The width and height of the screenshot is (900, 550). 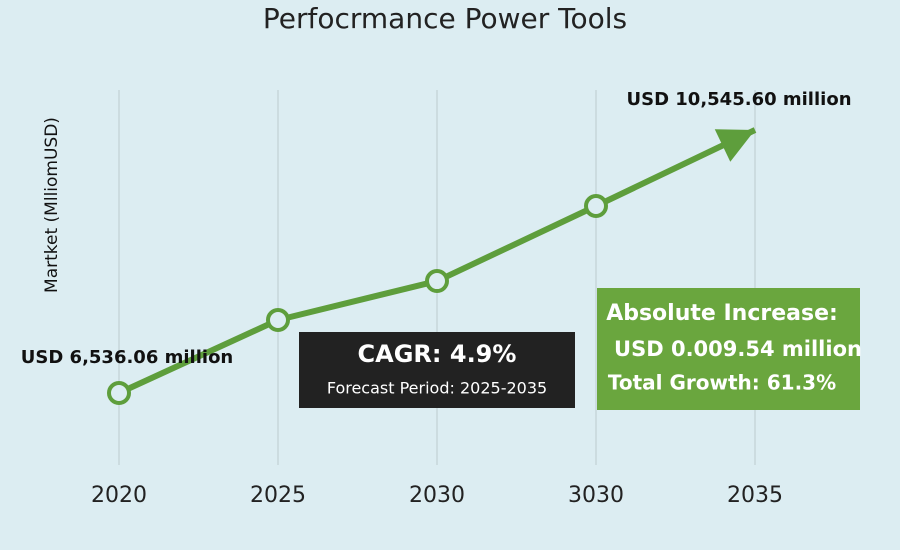 I want to click on cagr-text: CAGR: 4.9%, so click(x=437, y=354).